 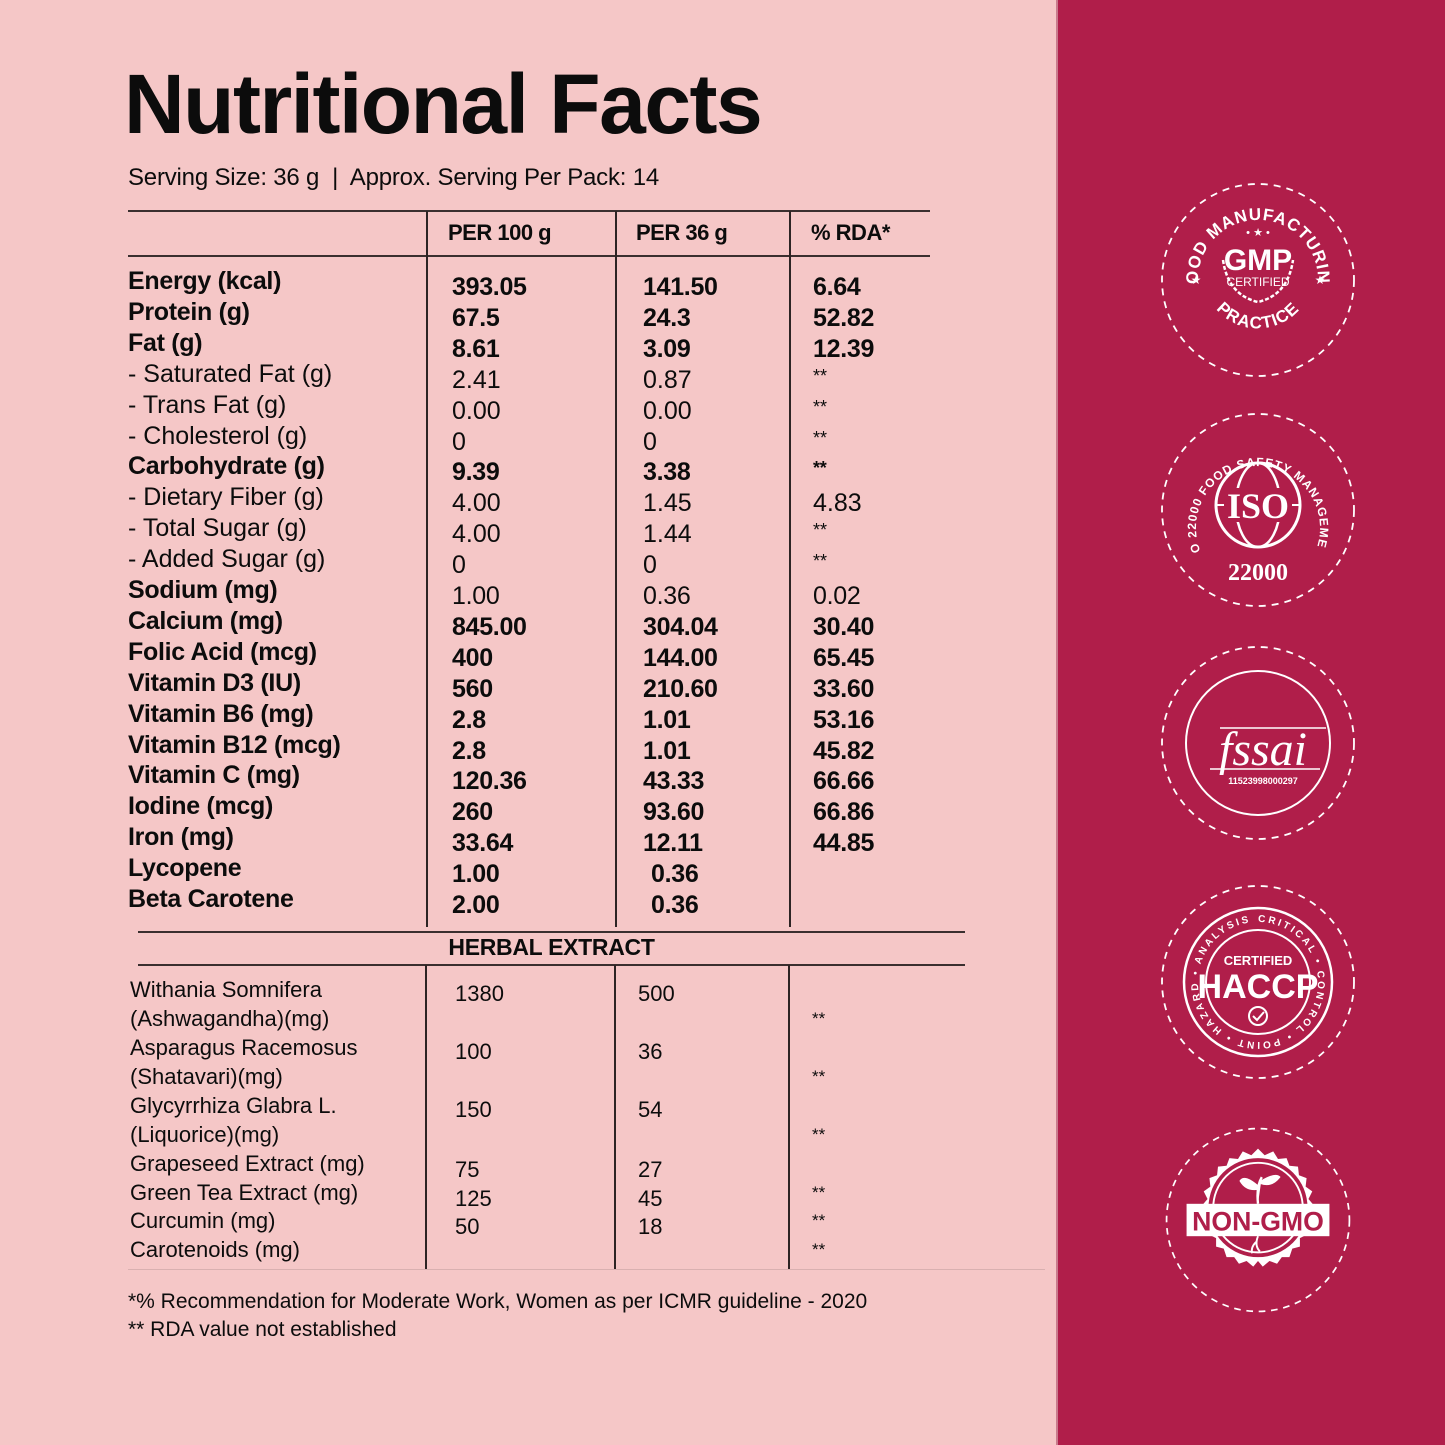 I want to click on nutrient-name: Sodium (mg), so click(x=203, y=590).